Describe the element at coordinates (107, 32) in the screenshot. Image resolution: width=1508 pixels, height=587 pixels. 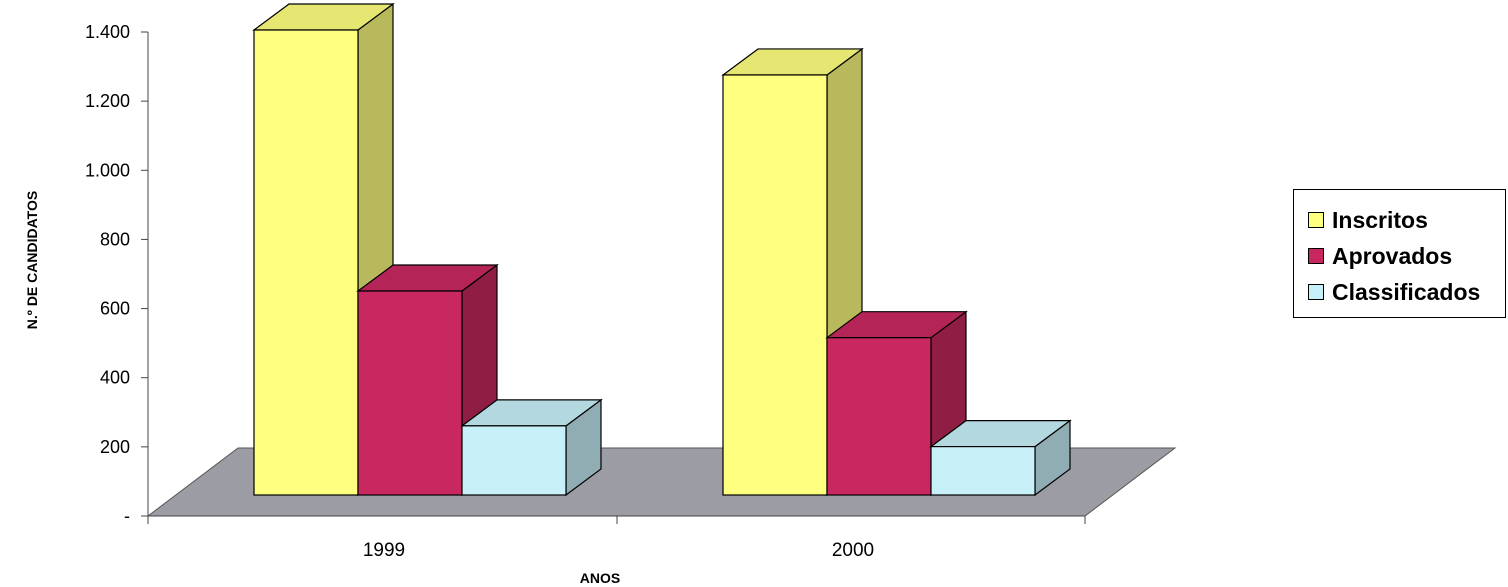
I see `y-tick-label: 1.400` at that location.